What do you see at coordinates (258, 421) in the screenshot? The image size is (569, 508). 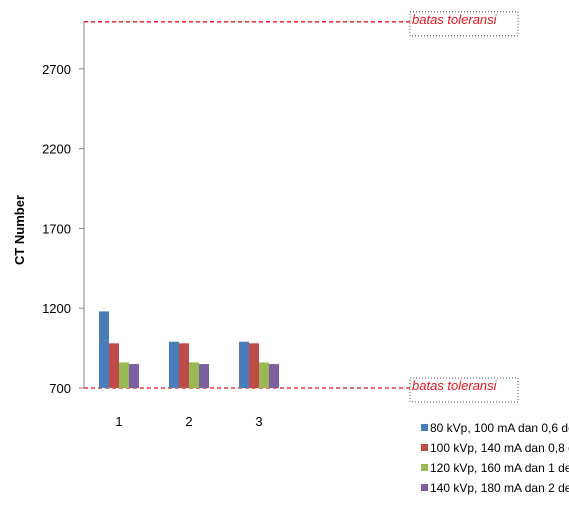 I see `x-tick-label-3: 3` at bounding box center [258, 421].